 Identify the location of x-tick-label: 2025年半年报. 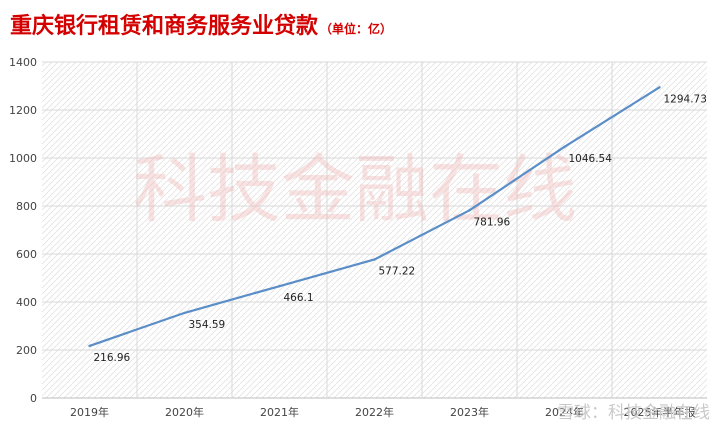
(660, 412).